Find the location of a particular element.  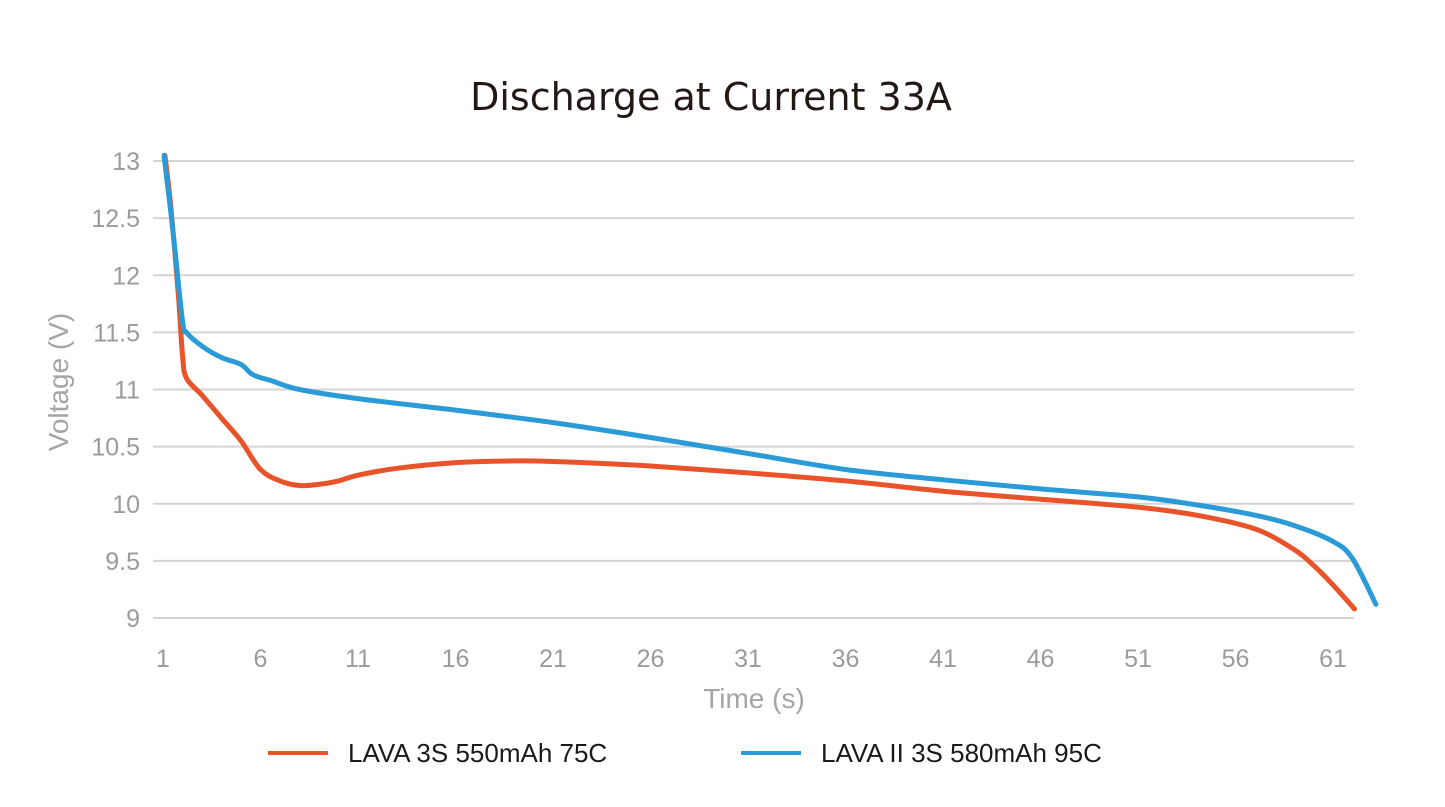

y-tick-label: 12 is located at coordinates (126, 276).